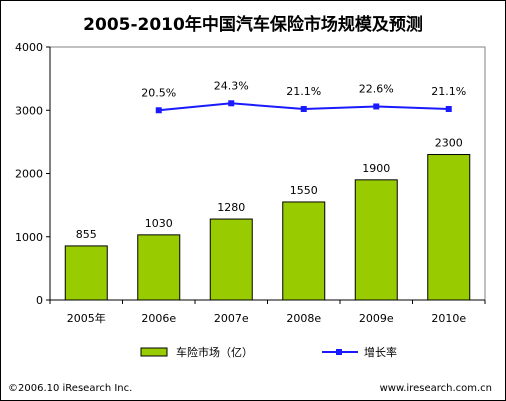 The width and height of the screenshot is (506, 401). What do you see at coordinates (376, 168) in the screenshot?
I see `bar-value-label: 1900` at bounding box center [376, 168].